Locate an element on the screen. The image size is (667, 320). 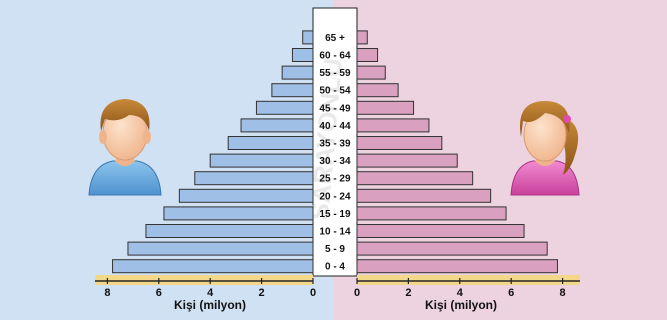
age-label-8: 40 - 44 is located at coordinates (335, 126).